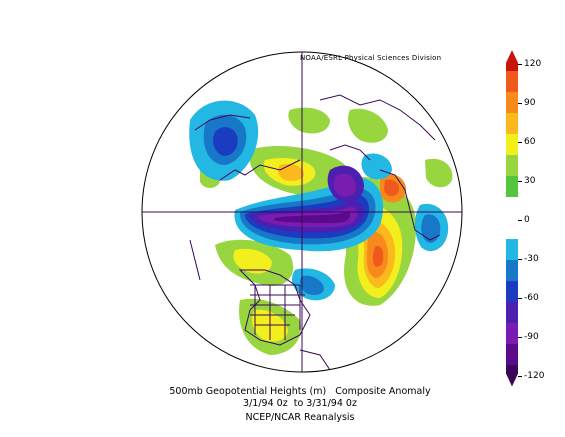  What do you see at coordinates (531, 298) in the screenshot?
I see `colorbar-tick-label: -60` at bounding box center [531, 298].